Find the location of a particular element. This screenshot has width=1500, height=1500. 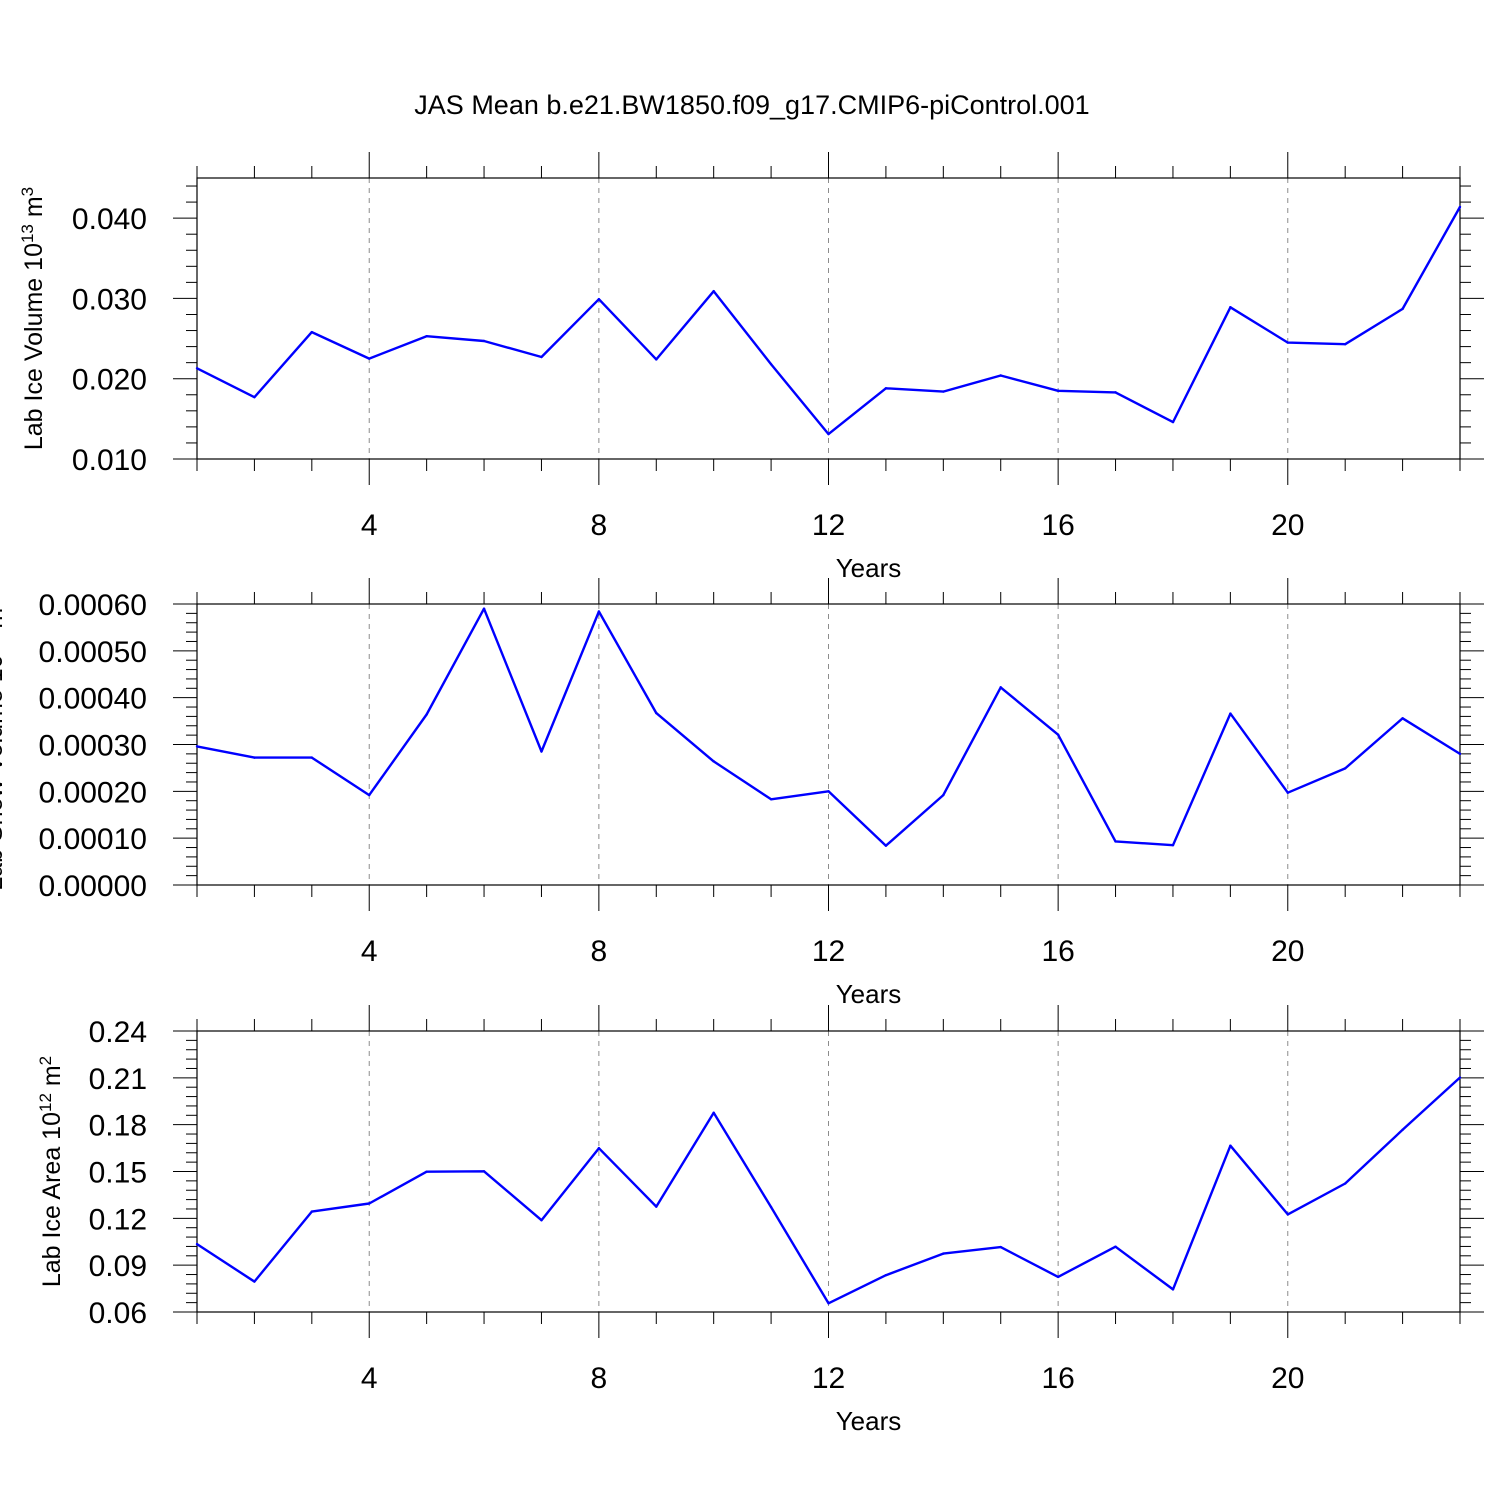

y-tick-label: 0.09 is located at coordinates (118, 1266).